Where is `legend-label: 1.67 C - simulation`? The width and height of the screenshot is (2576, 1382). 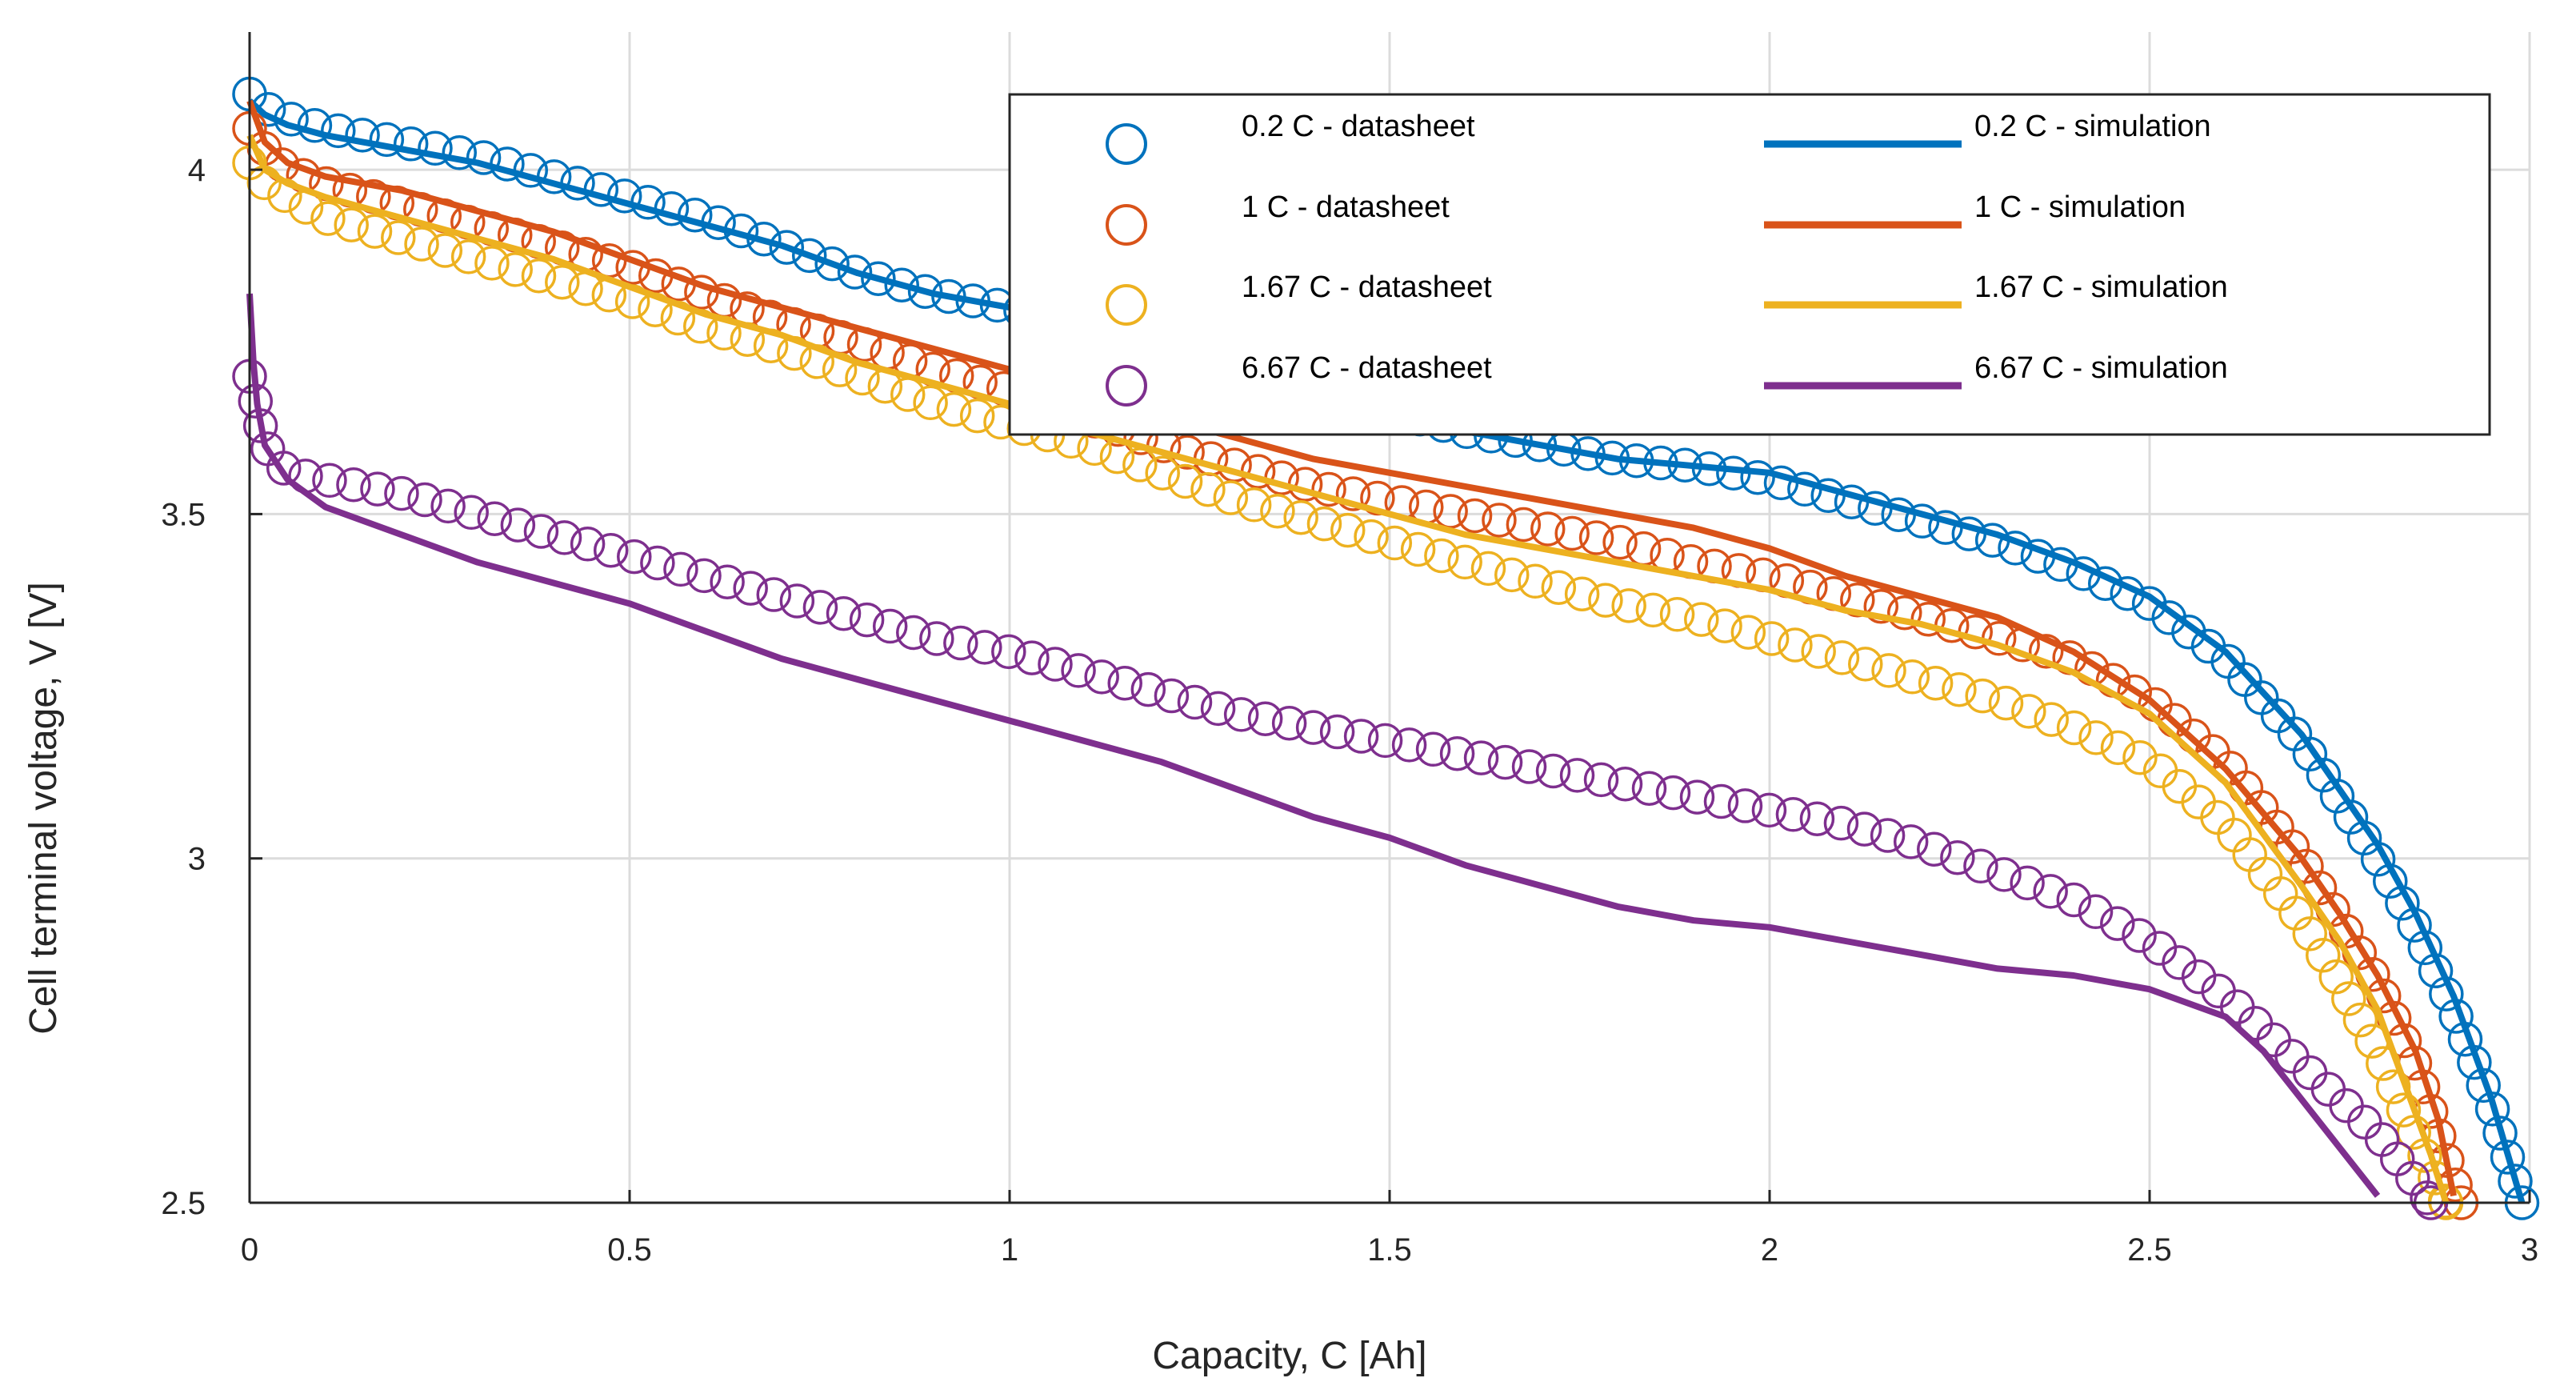
legend-label: 1.67 C - simulation is located at coordinates (2101, 287).